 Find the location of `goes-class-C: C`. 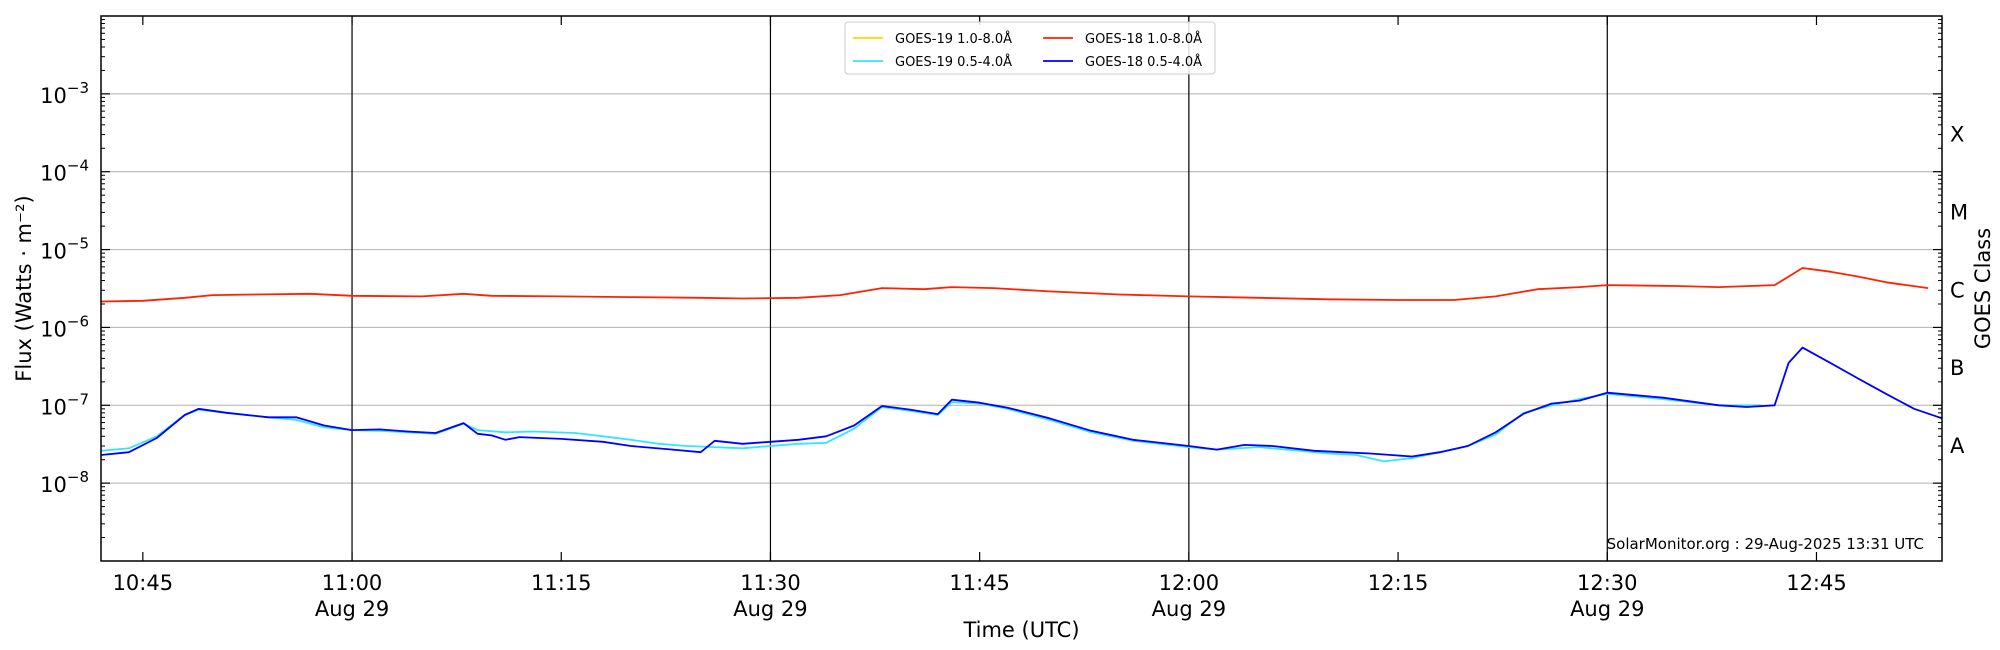

goes-class-C: C is located at coordinates (1957, 290).